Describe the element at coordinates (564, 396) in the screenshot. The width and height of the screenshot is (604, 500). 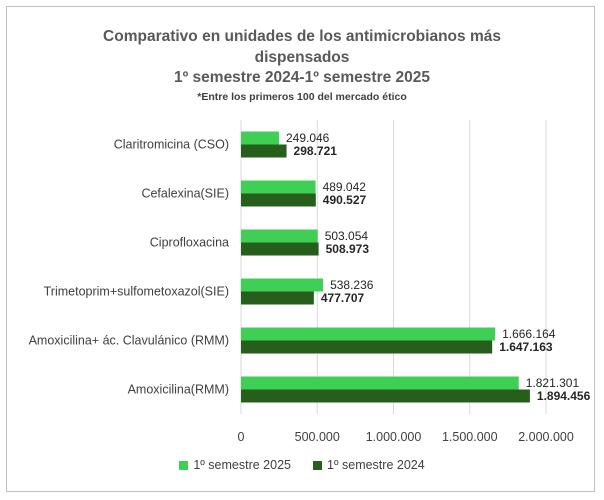
I see `data-label-2024: 1.894.456` at that location.